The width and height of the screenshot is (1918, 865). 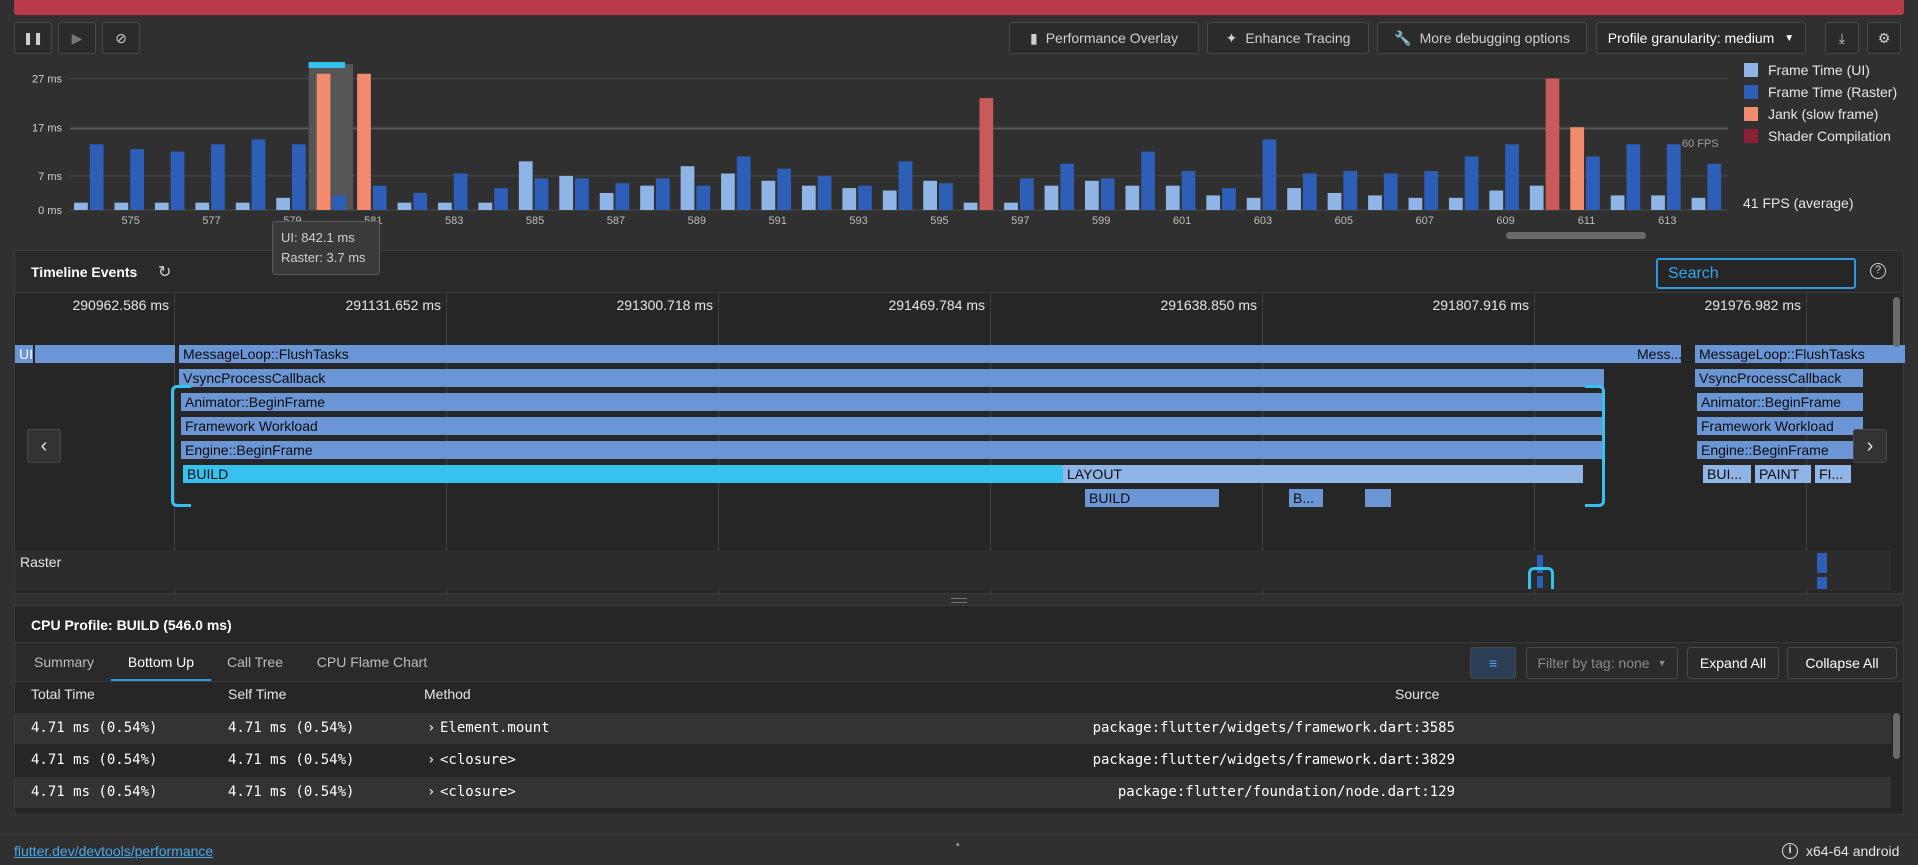 I want to click on export-button: ⤓, so click(x=1842, y=38).